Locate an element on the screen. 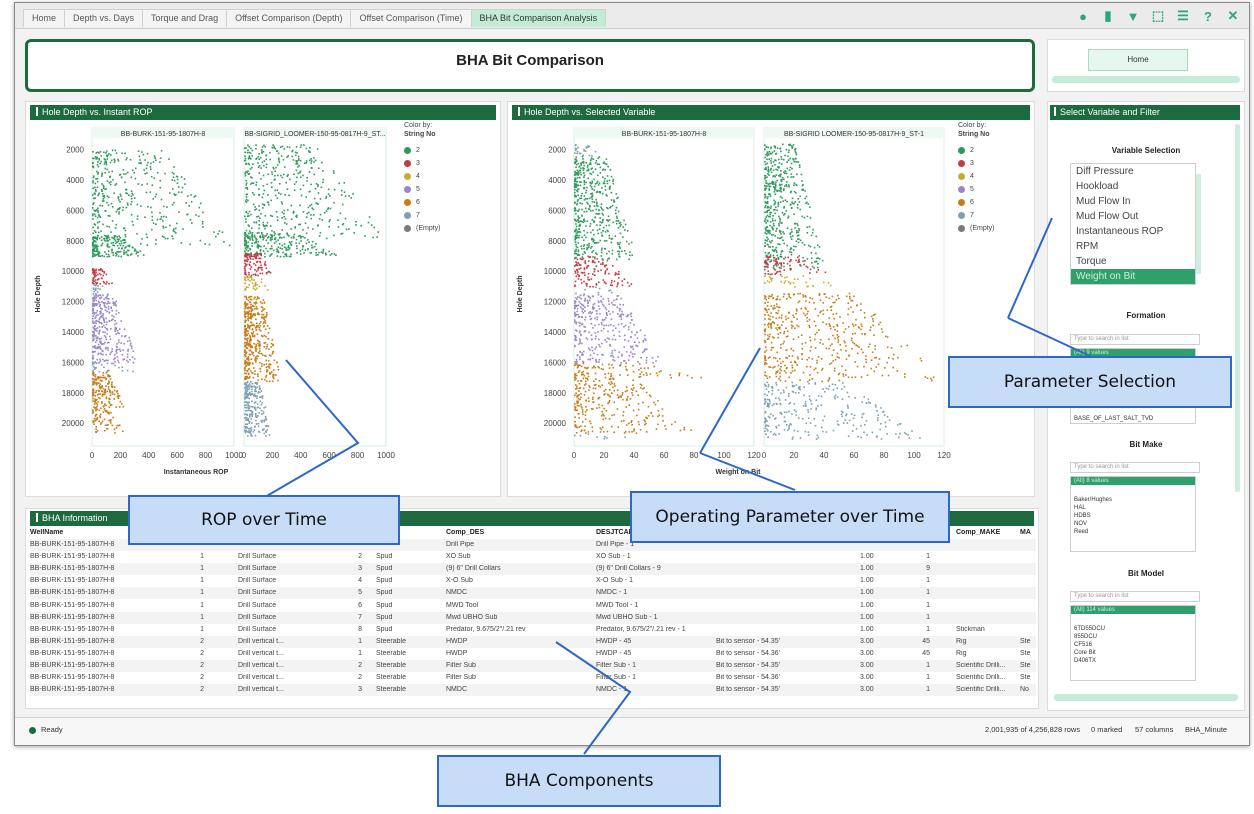  close-icon: ✕ is located at coordinates (1233, 15).